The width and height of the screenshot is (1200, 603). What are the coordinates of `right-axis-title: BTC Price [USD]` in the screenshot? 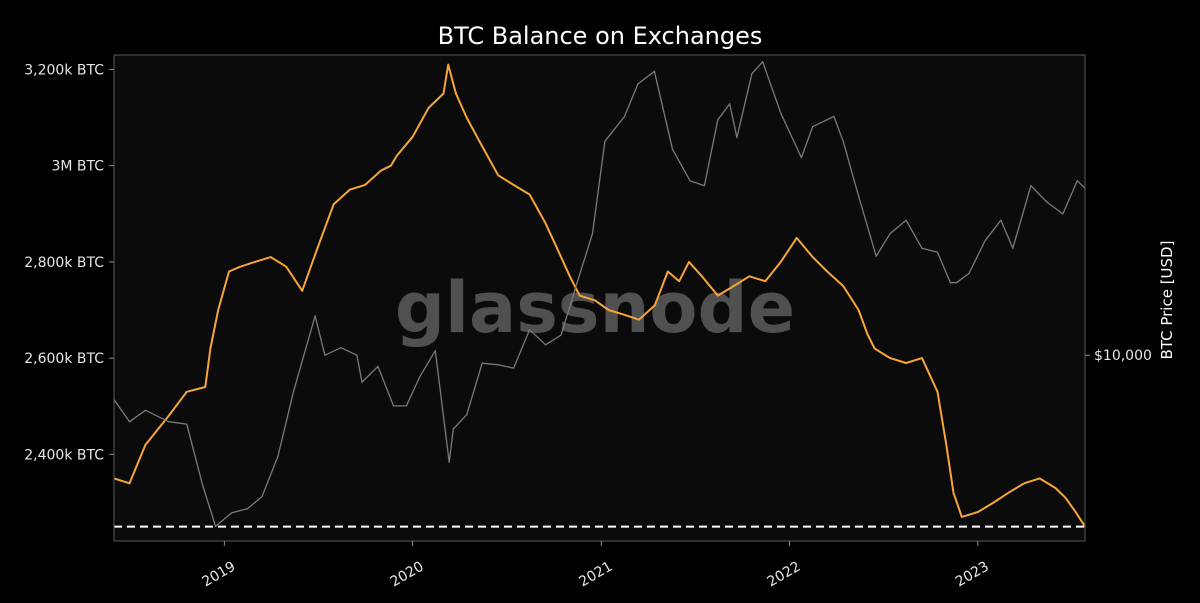 It's located at (1167, 300).